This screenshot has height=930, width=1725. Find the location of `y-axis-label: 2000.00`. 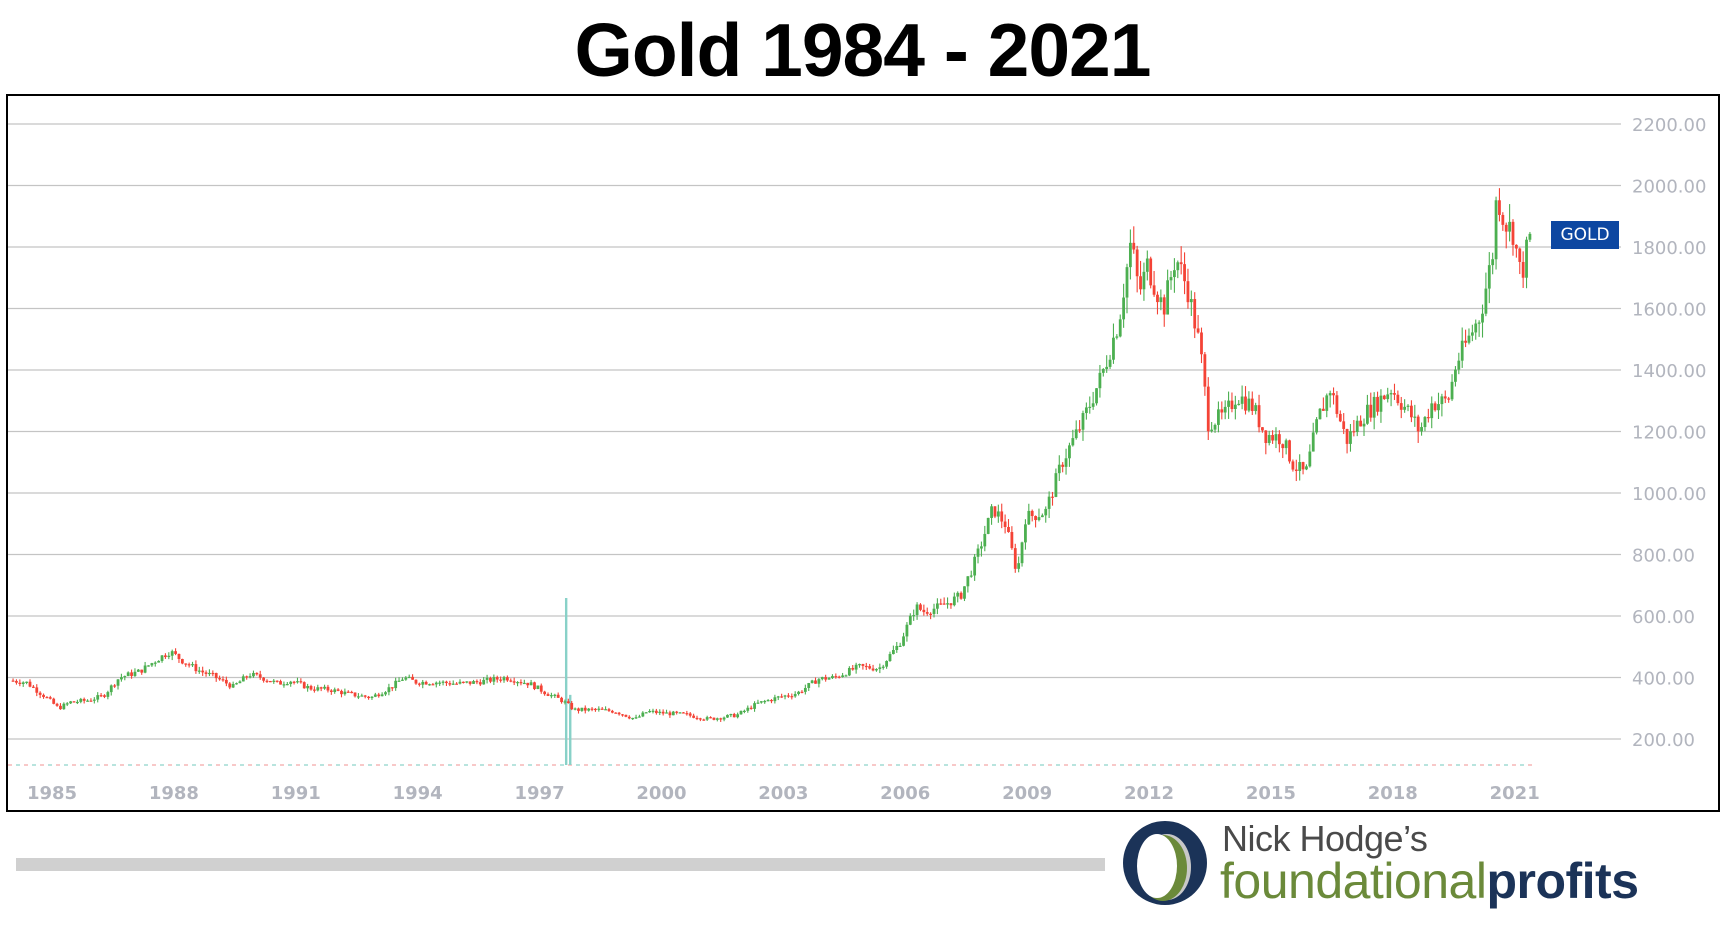

y-axis-label: 2000.00 is located at coordinates (1669, 187).